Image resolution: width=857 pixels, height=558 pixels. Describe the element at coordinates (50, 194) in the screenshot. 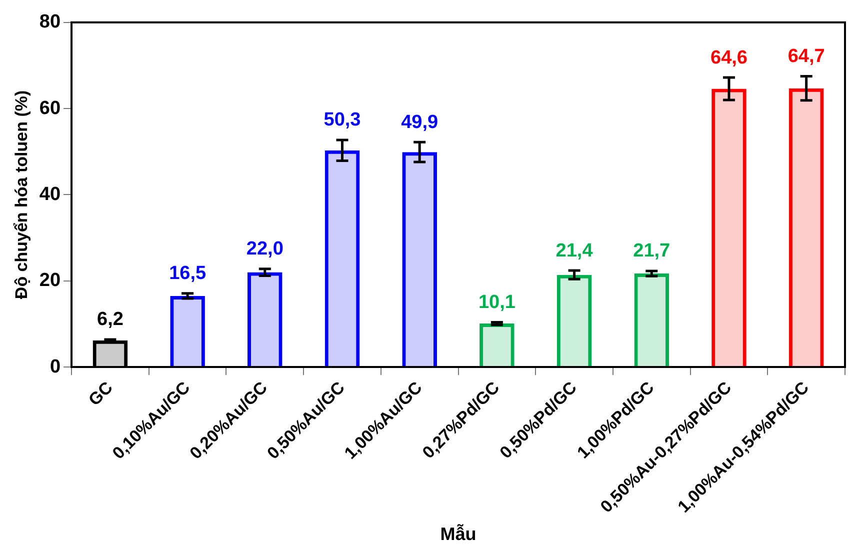

I see `y-tick-label: 40` at that location.